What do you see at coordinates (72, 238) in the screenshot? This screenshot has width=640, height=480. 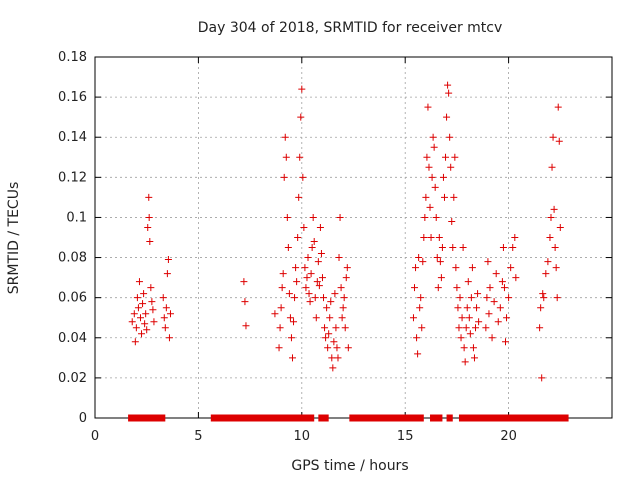 I see `y-tick-labels: 0 0.02 0.04 0.06 0.08 0.1 0.12 0.14 0.16 0.18` at bounding box center [72, 238].